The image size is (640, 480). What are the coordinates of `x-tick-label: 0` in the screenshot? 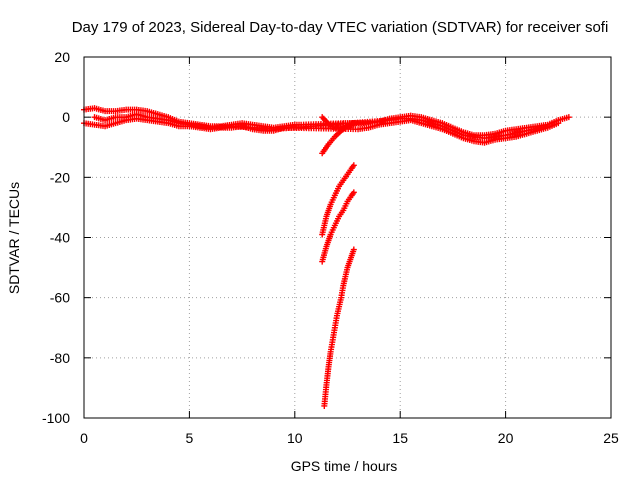 It's located at (84, 438).